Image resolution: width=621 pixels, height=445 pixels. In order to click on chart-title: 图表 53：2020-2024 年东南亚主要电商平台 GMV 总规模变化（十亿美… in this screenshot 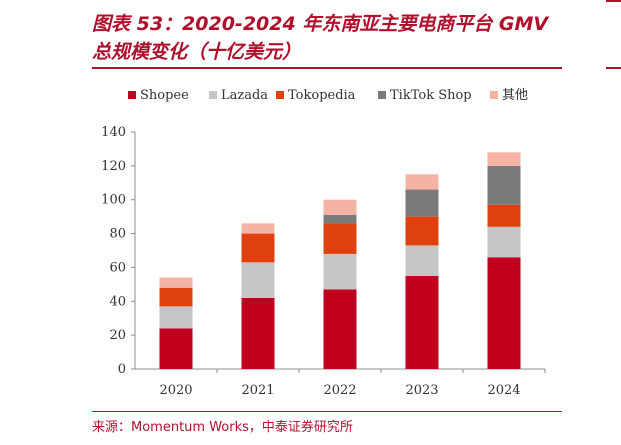, I will do `click(320, 38)`.